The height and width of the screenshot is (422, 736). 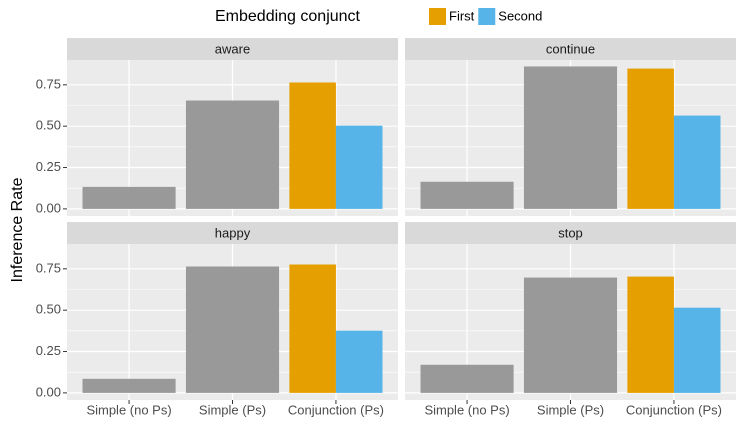 I want to click on facet-title: happy, so click(x=233, y=232).